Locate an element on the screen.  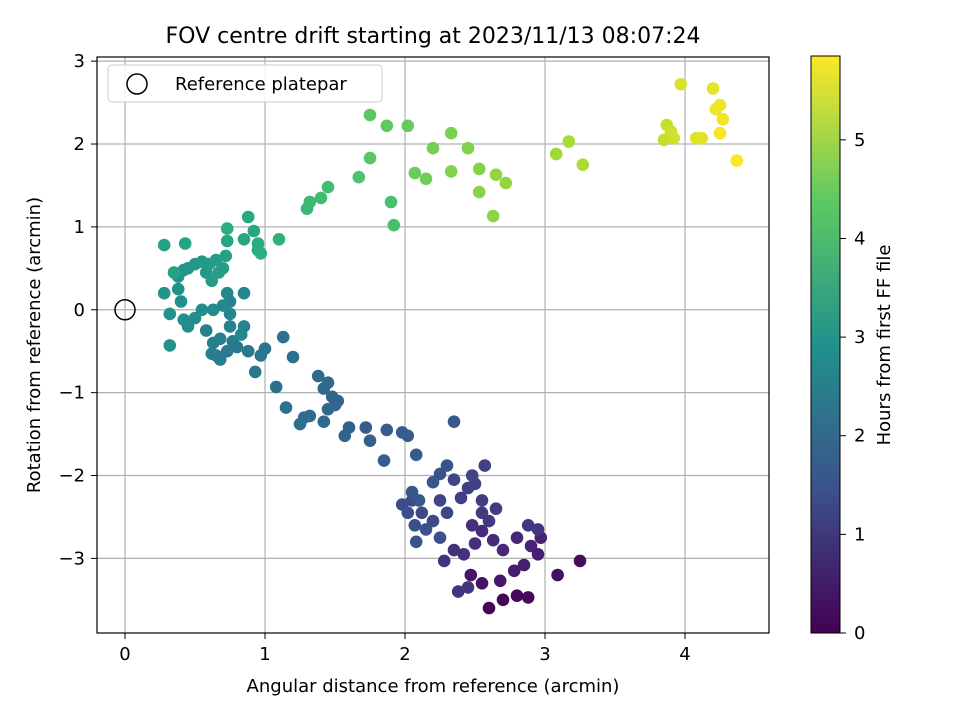
y-tick-label-3: 0 is located at coordinates (79, 310).